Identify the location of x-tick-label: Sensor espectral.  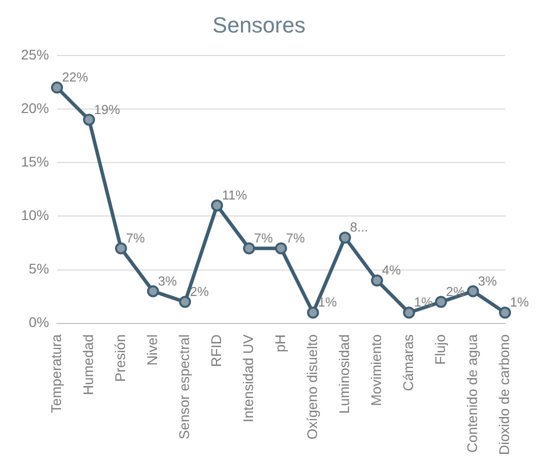
(184, 387).